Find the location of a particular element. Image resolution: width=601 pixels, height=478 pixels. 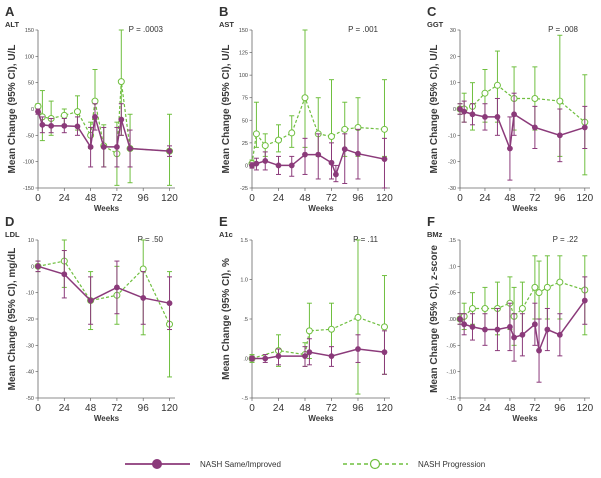

y-tick-label: -10 is located at coordinates (30, 294).